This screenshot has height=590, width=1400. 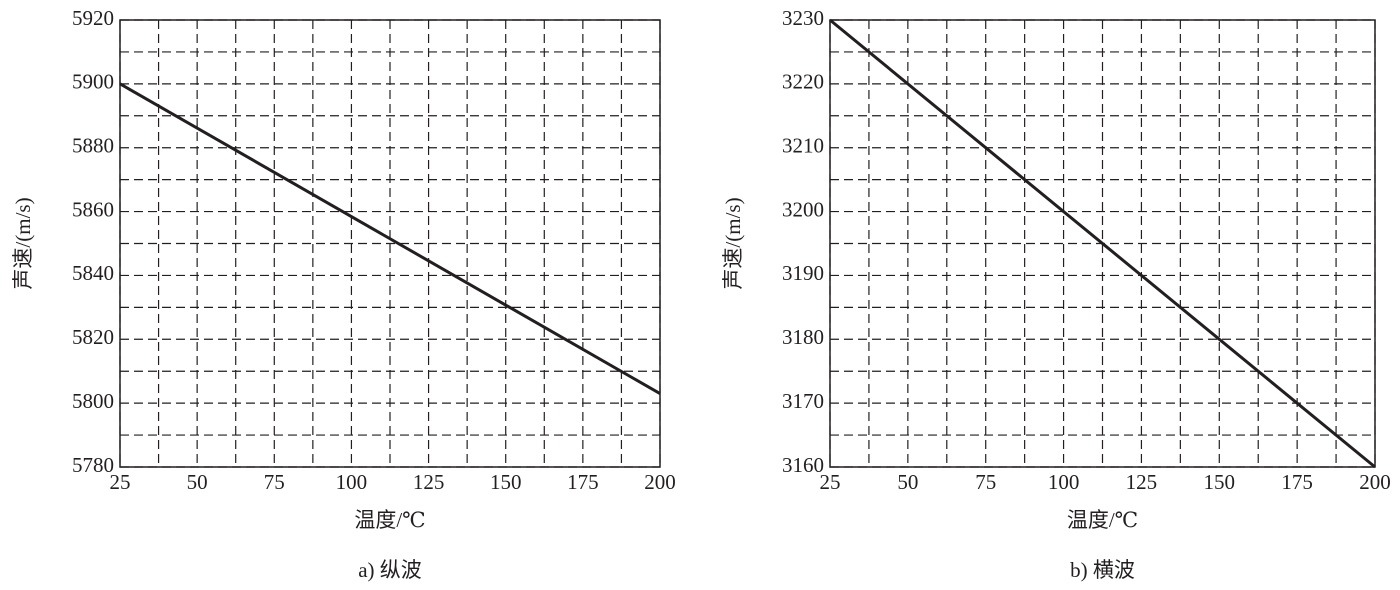 I want to click on y-tick-label: 3160, so click(x=803, y=465).